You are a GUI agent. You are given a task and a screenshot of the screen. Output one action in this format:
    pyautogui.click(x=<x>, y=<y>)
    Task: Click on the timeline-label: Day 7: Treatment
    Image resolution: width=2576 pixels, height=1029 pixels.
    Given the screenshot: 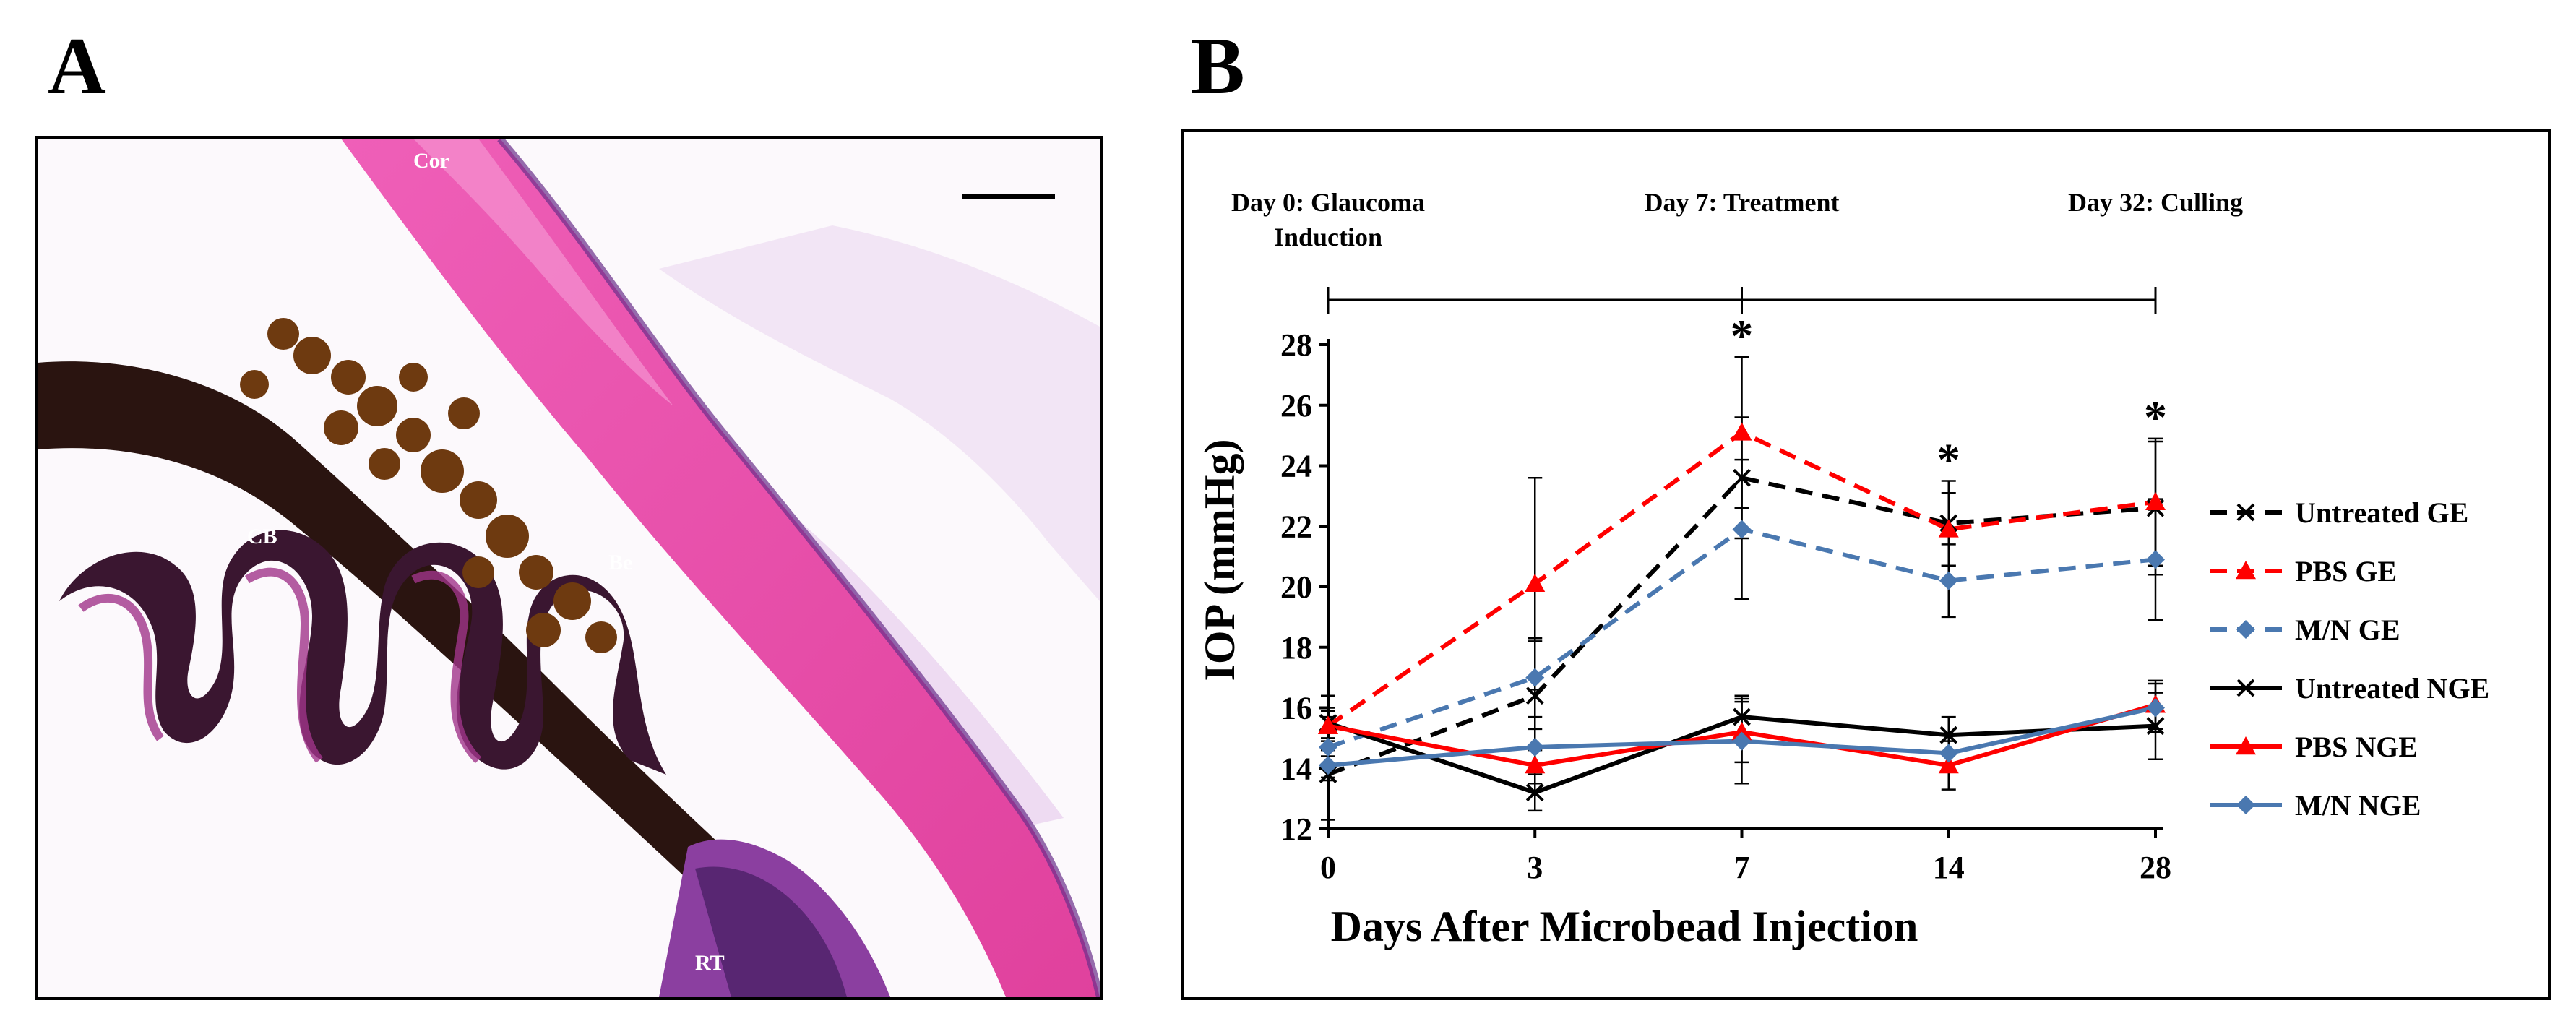 What is the action you would take?
    pyautogui.click(x=1742, y=203)
    